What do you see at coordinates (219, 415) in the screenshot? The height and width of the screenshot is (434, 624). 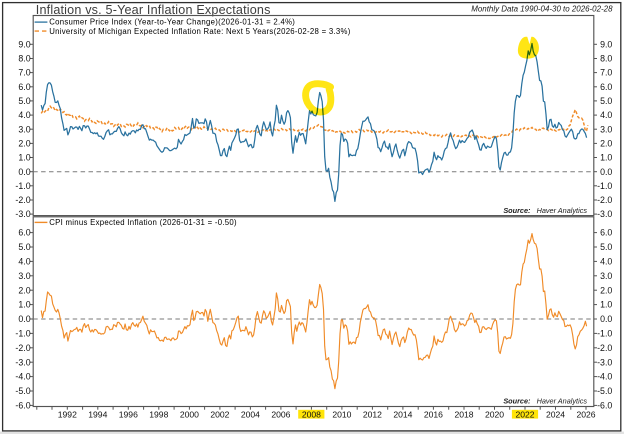 I see `svg-text: 2002` at bounding box center [219, 415].